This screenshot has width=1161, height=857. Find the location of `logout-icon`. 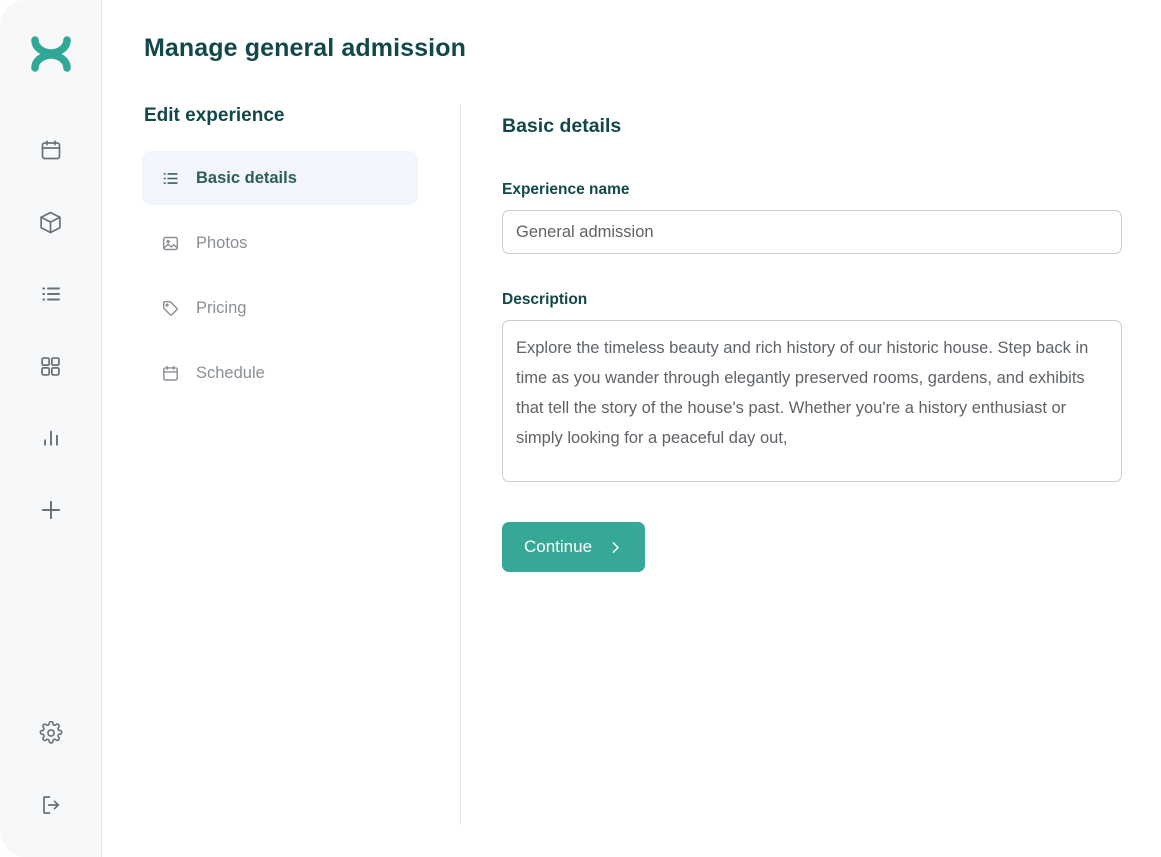

logout-icon is located at coordinates (51, 805).